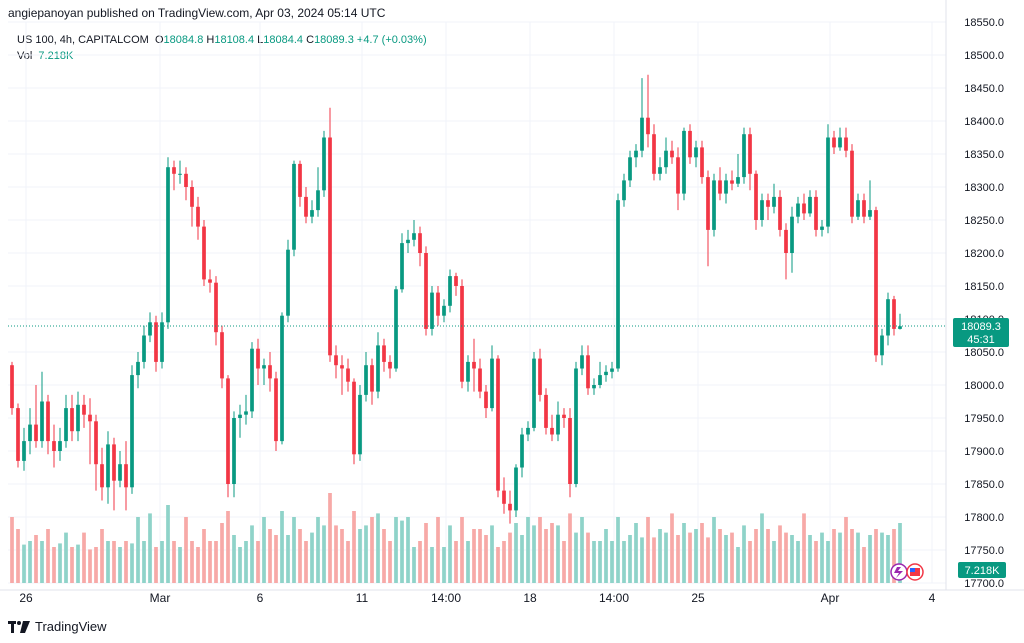  What do you see at coordinates (57, 626) in the screenshot?
I see `footer-brand: TradingView` at bounding box center [57, 626].